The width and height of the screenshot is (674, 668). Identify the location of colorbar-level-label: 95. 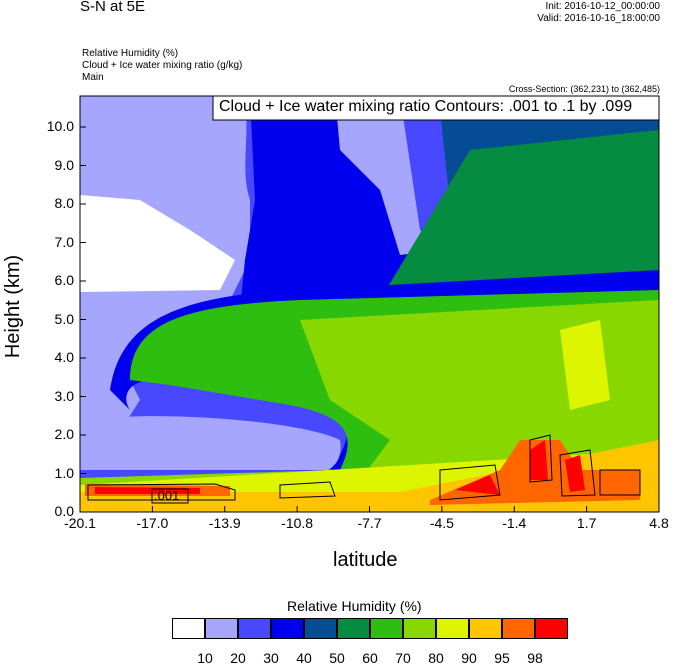
(502, 658).